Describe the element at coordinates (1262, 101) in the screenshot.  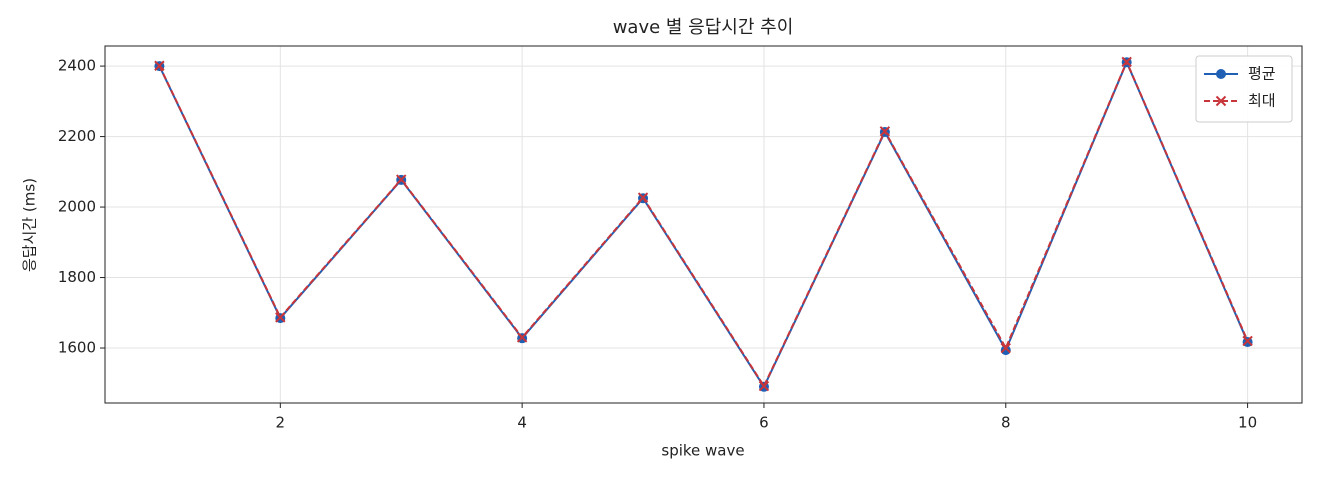
I see `legend-label: 최대` at that location.